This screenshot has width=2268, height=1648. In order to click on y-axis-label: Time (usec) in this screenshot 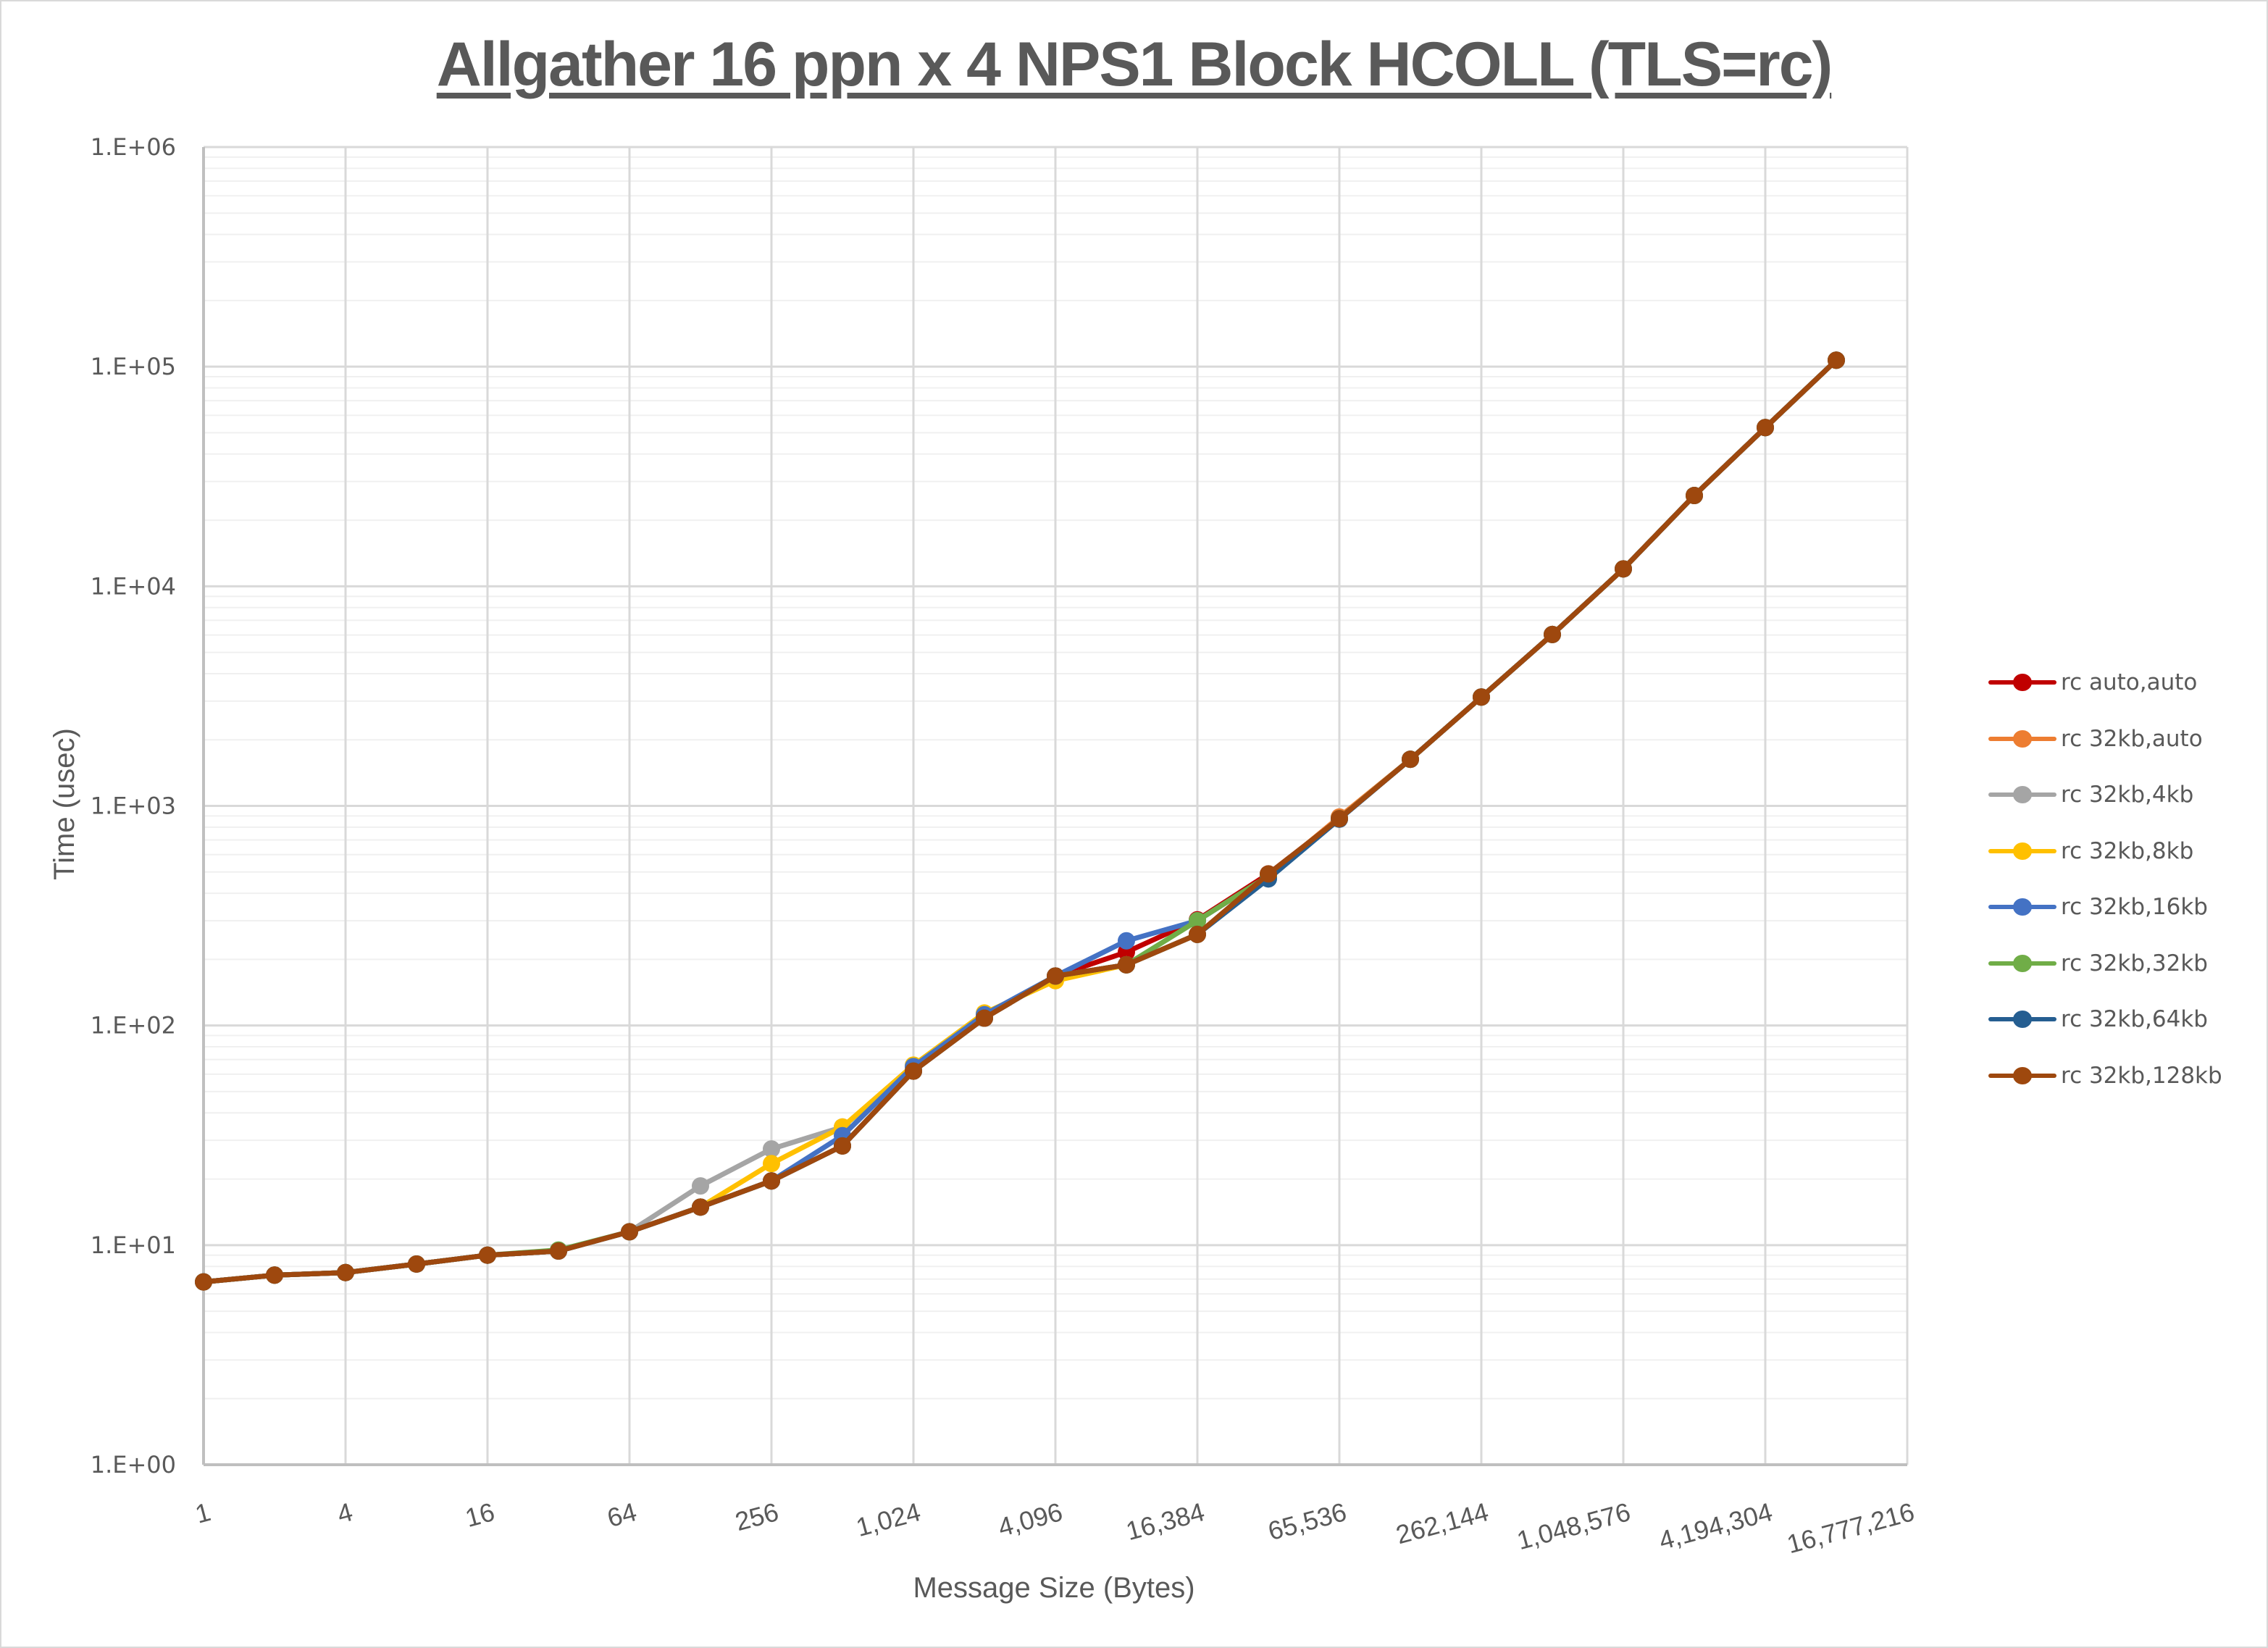, I will do `click(64, 804)`.